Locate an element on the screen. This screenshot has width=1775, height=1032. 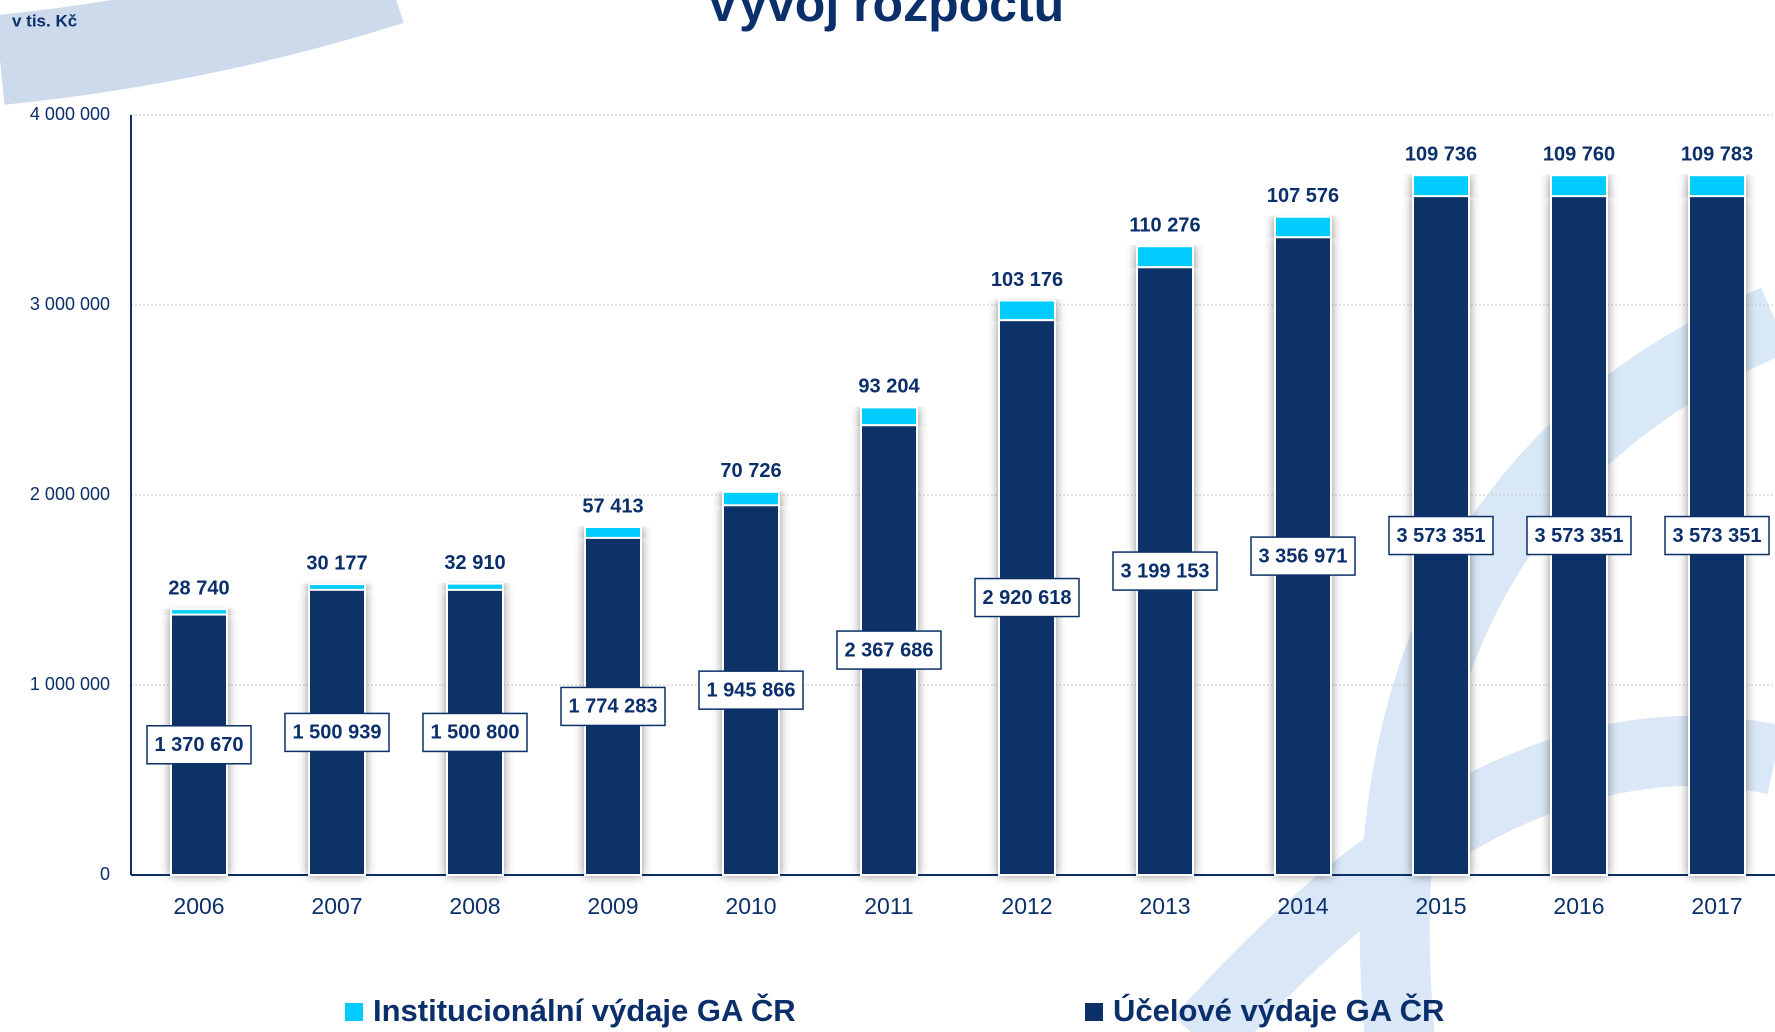
x-tick-label: 2006 is located at coordinates (198, 906).